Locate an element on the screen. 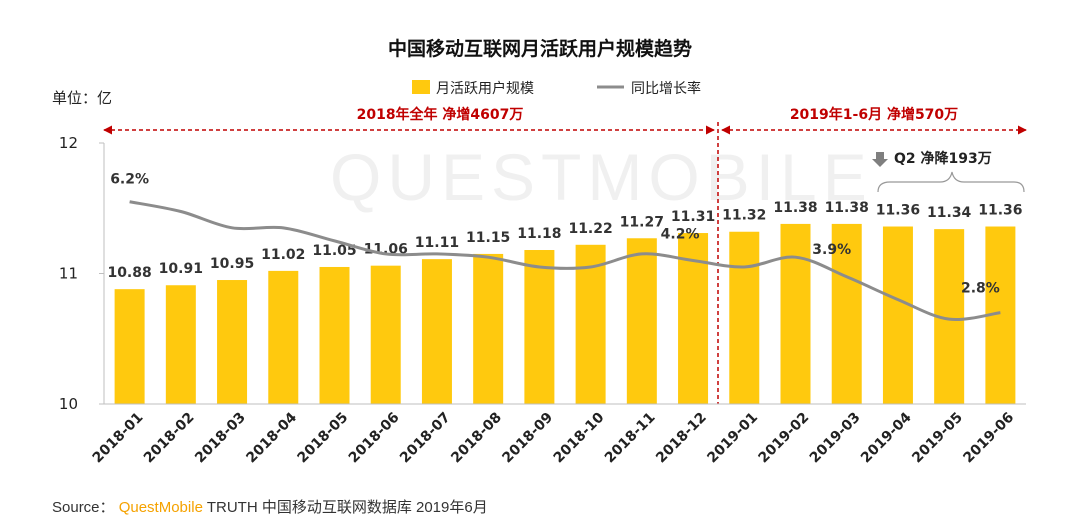  source-brand: QuestMobile is located at coordinates (160, 507).